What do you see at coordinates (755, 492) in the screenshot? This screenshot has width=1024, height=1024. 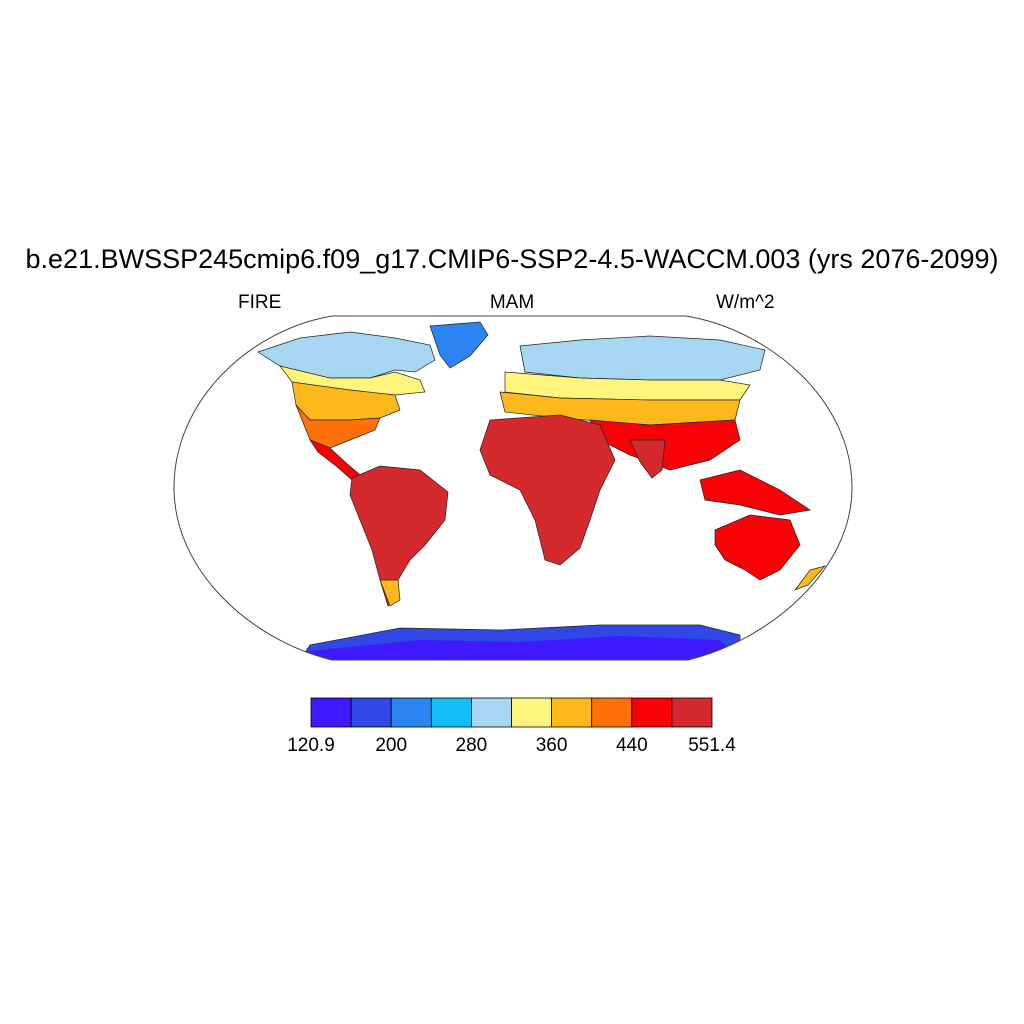 I see `southeast-asia` at bounding box center [755, 492].